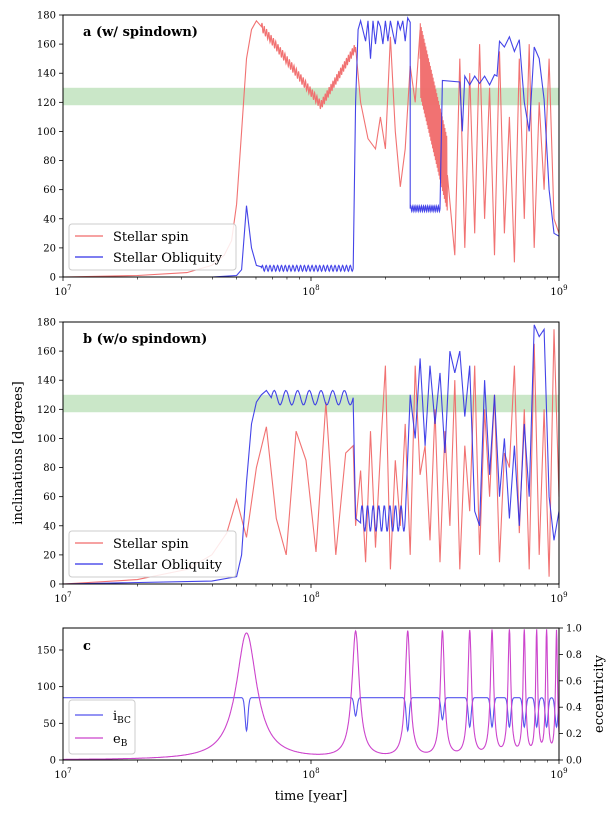 The width and height of the screenshot is (615, 823). Describe the element at coordinates (311, 715) in the screenshot. I see `i-bc-line` at that location.